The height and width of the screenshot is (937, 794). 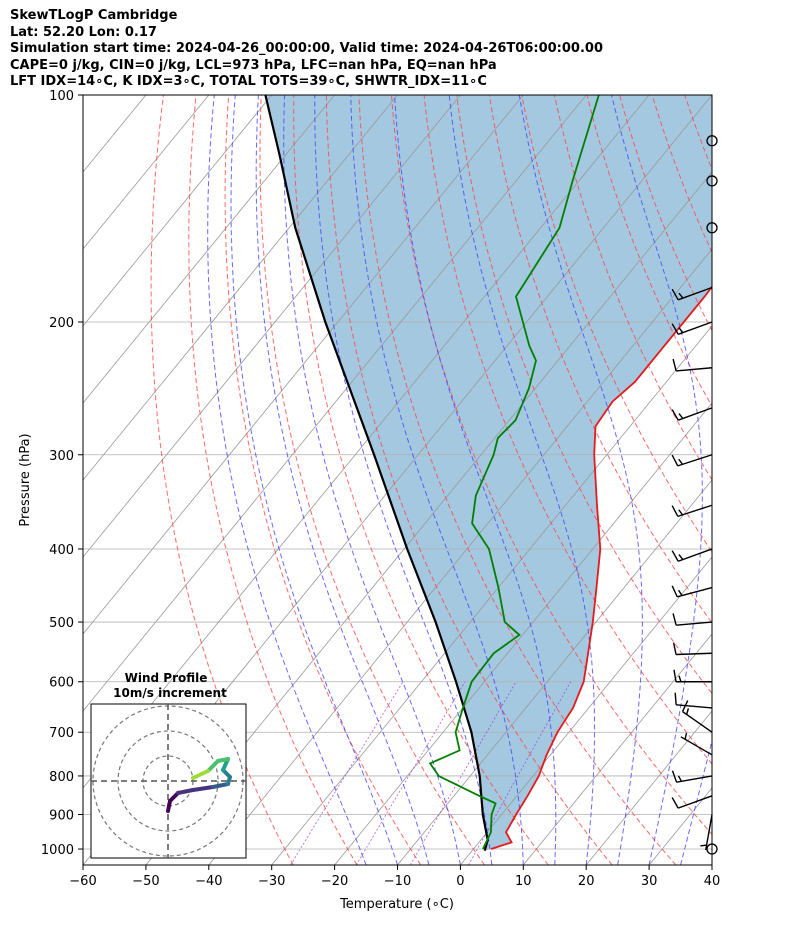 What do you see at coordinates (334, 881) in the screenshot?
I see `x-tick-label: −20` at bounding box center [334, 881].